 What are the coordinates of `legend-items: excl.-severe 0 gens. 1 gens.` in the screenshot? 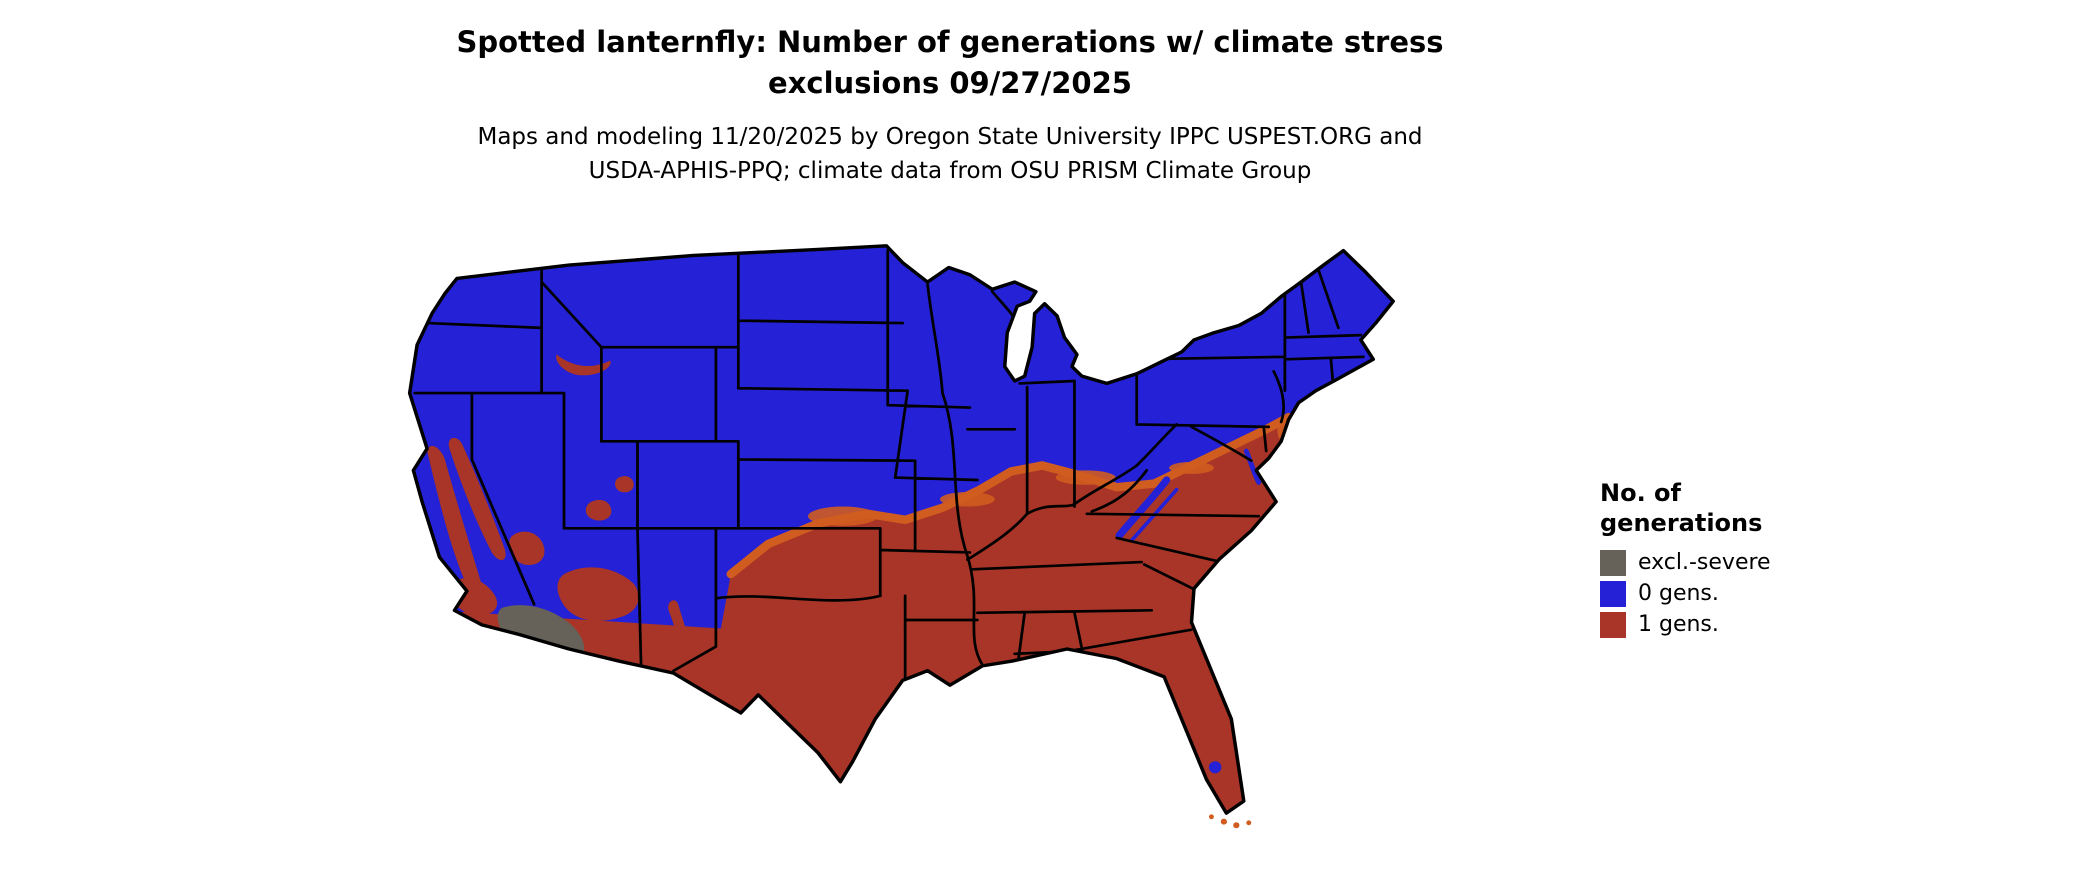 It's located at (1730, 594).